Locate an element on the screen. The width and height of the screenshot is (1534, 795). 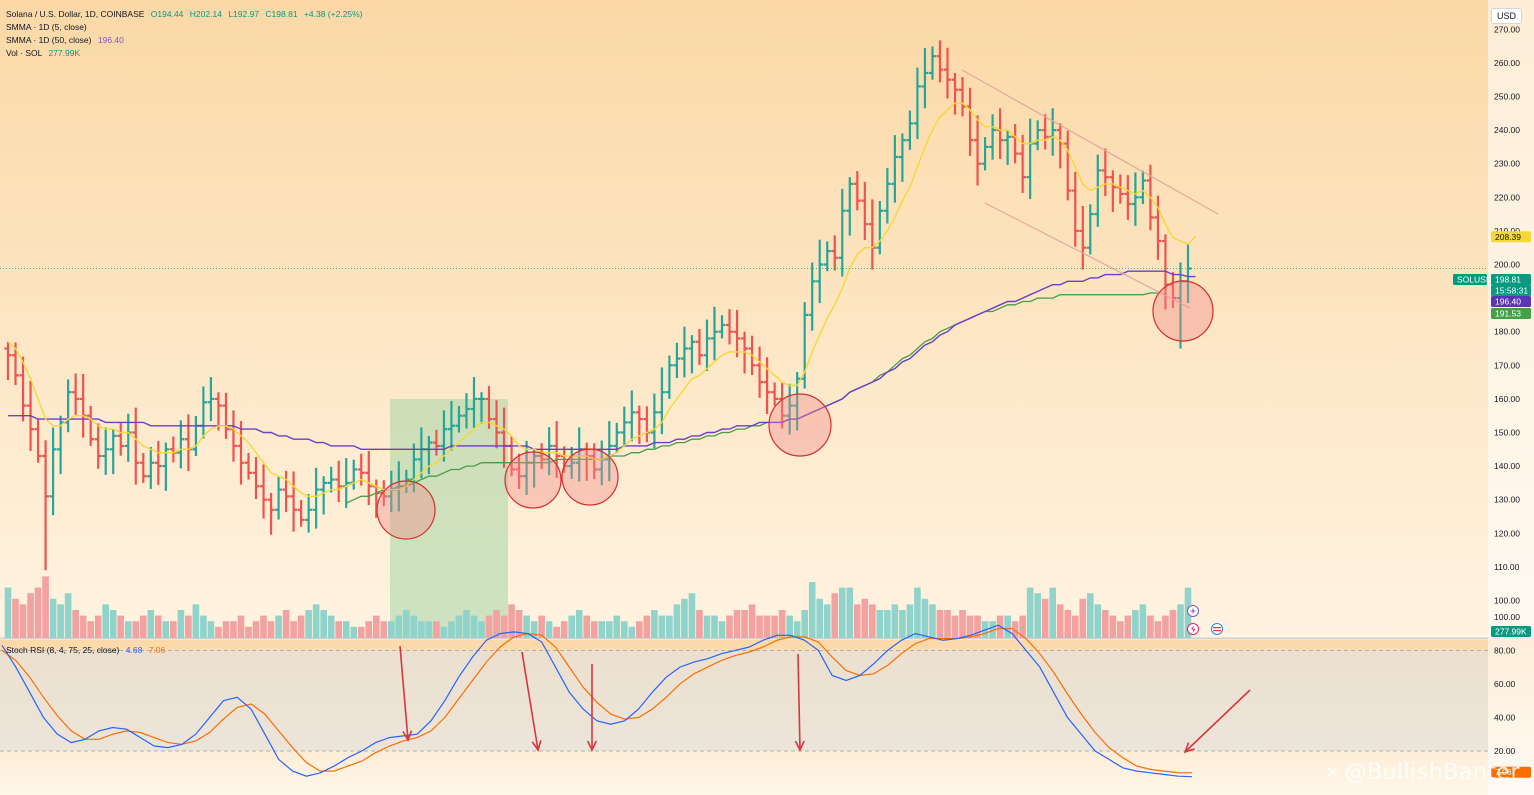
price-axis-label: 250.00 is located at coordinates (1507, 97).